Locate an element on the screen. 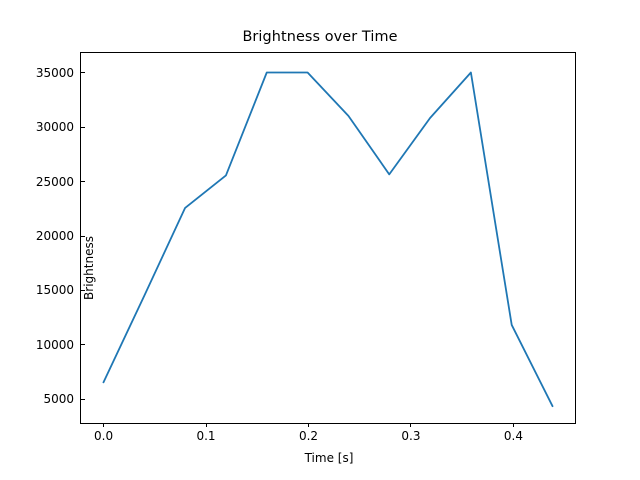  y-axis-tick-label: 15000 is located at coordinates (54, 290).